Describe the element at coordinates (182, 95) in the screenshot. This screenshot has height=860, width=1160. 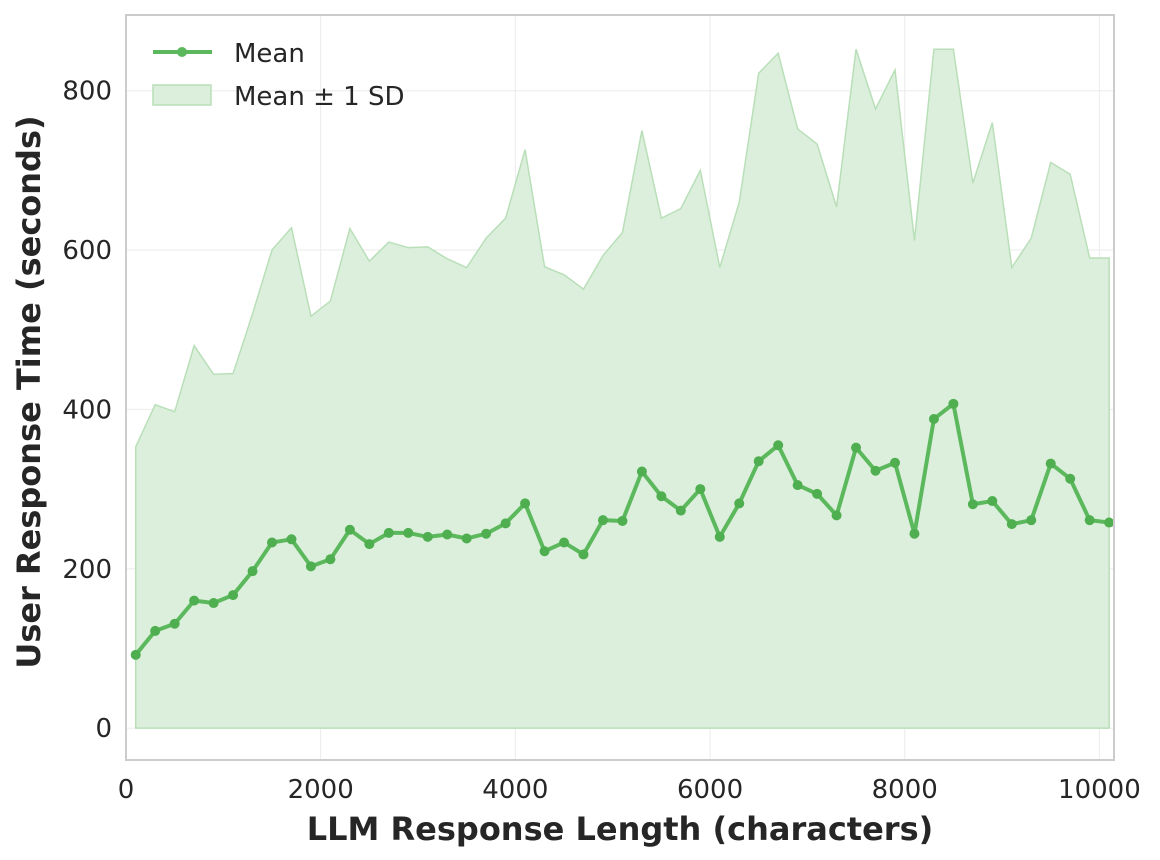
I see `legend-band-swatch-icon` at that location.